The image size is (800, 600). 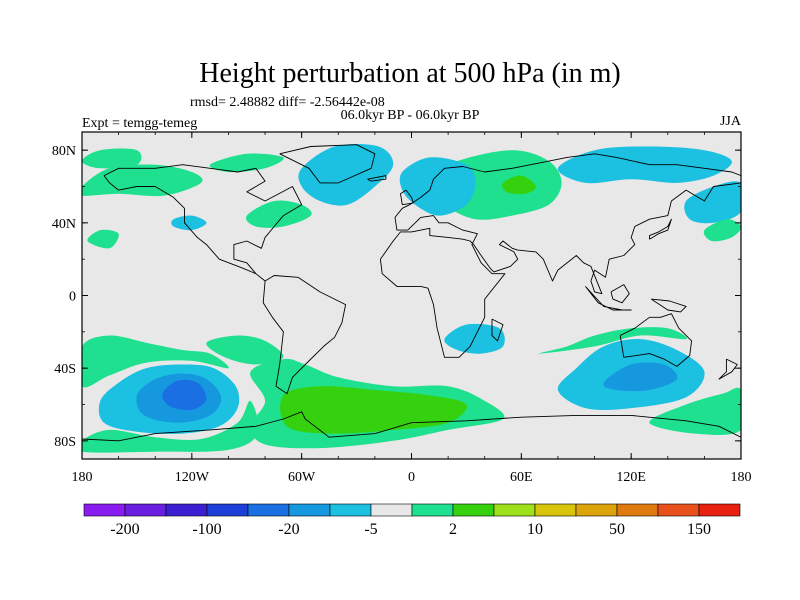 I want to click on neg-anomaly-canada, so click(x=189, y=223).